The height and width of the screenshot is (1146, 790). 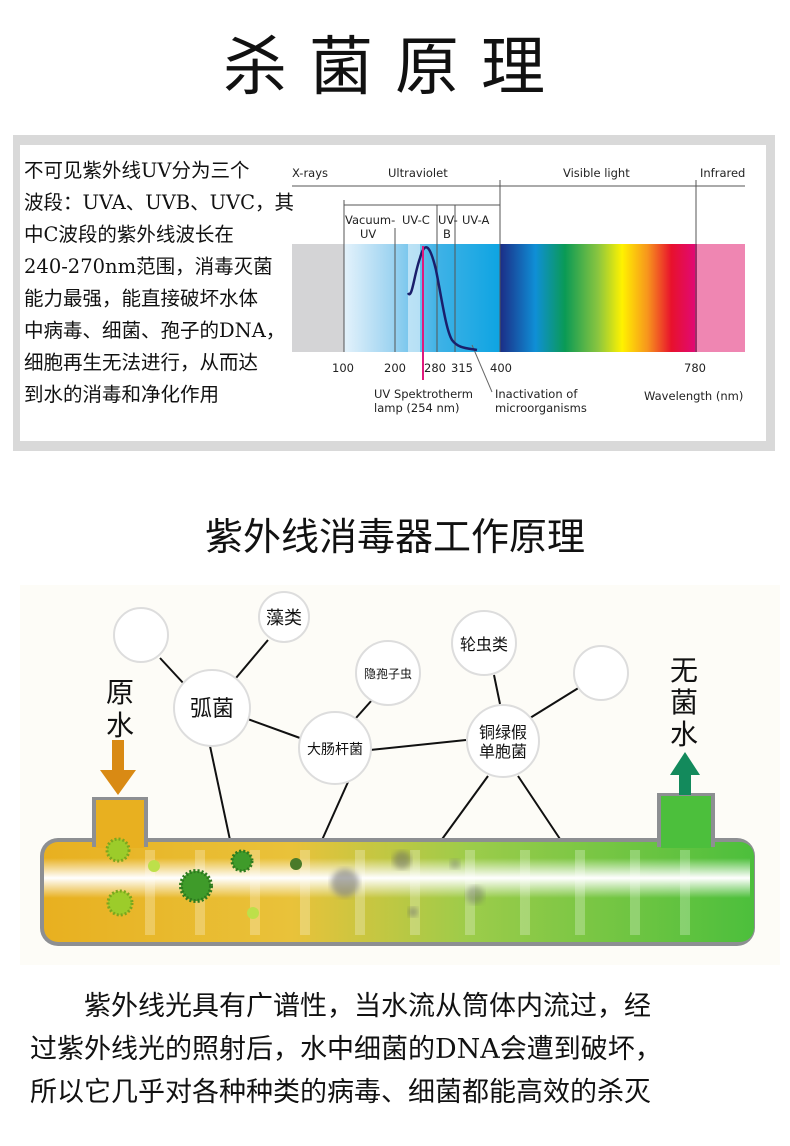 I want to click on band-label: Visible light, so click(x=596, y=173).